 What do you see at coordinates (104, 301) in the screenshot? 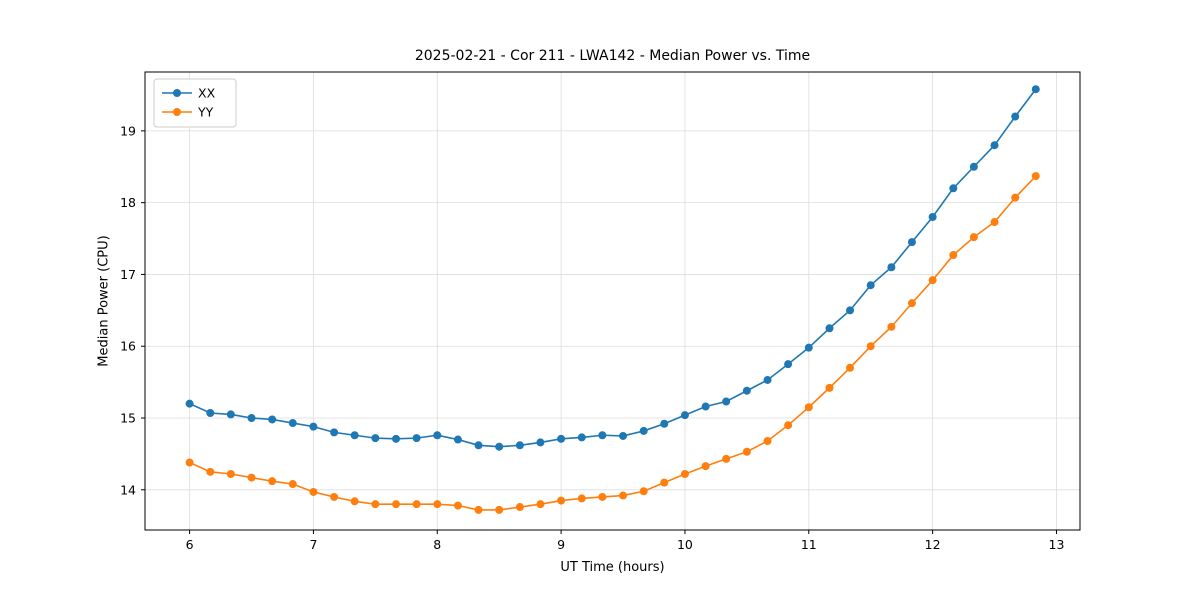
I see `y-axis-label-text: Median Power (CPU)` at bounding box center [104, 301].